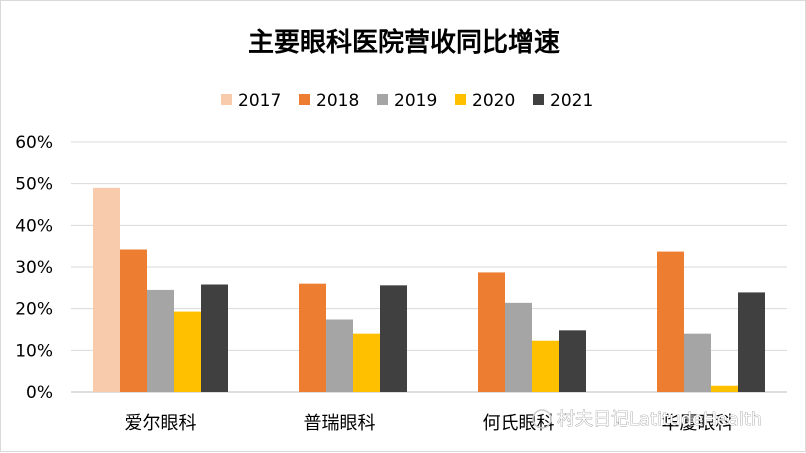 This screenshot has height=453, width=806. What do you see at coordinates (659, 419) in the screenshot?
I see `watermark-text: 村夫日记LatitudeHealth` at bounding box center [659, 419].